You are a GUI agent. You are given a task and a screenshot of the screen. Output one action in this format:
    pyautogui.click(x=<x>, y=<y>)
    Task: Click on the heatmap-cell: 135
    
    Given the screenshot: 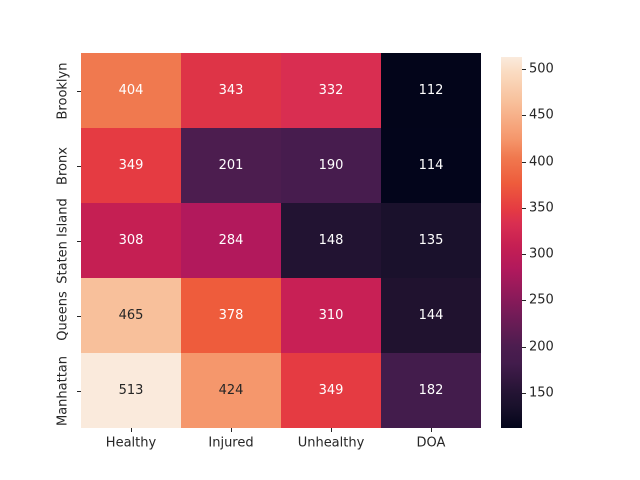 What is the action you would take?
    pyautogui.click(x=431, y=240)
    